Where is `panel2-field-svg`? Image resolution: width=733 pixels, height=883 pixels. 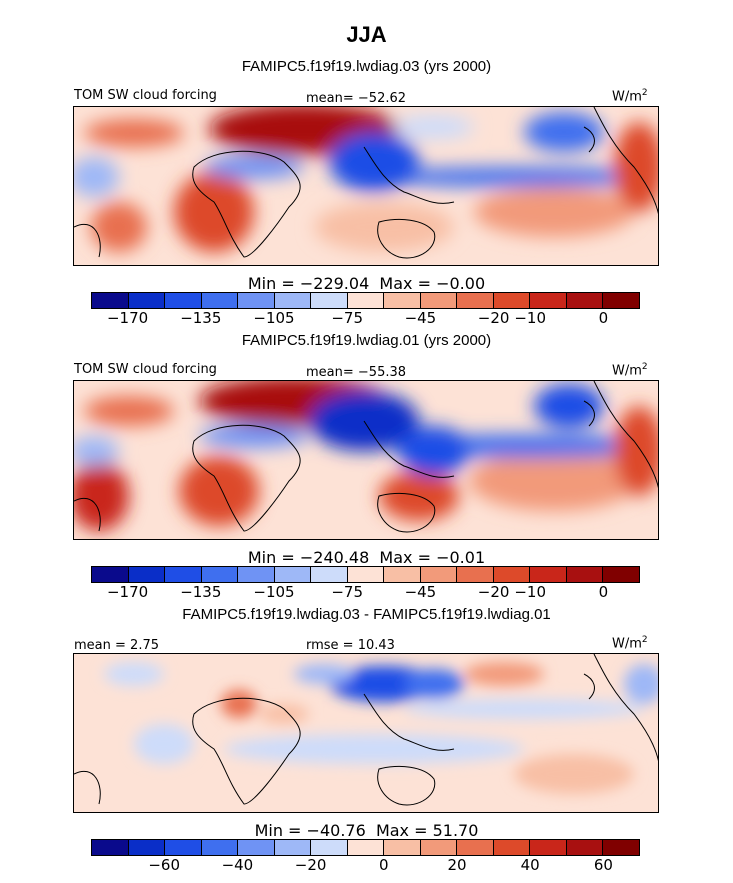 panel2-field-svg is located at coordinates (366, 460).